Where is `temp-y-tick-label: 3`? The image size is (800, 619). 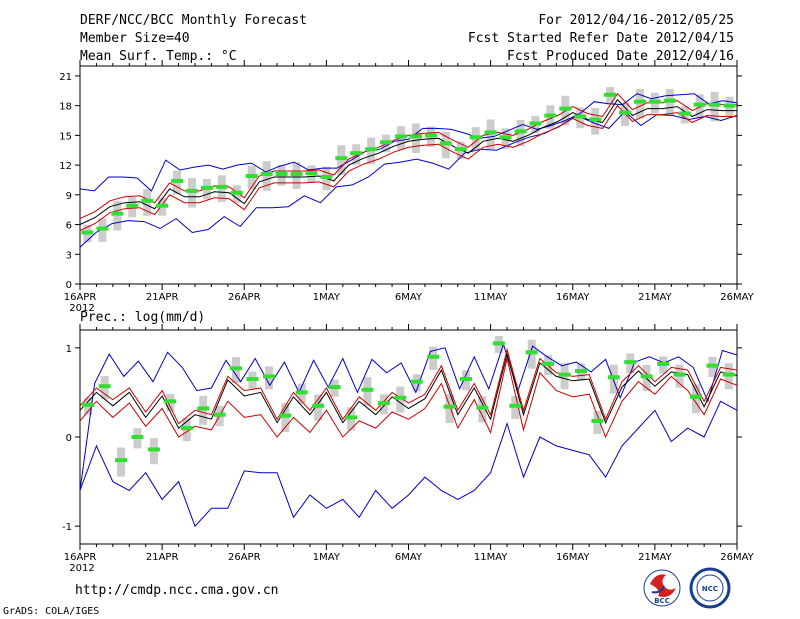
temp-y-tick-label: 3 is located at coordinates (69, 255).